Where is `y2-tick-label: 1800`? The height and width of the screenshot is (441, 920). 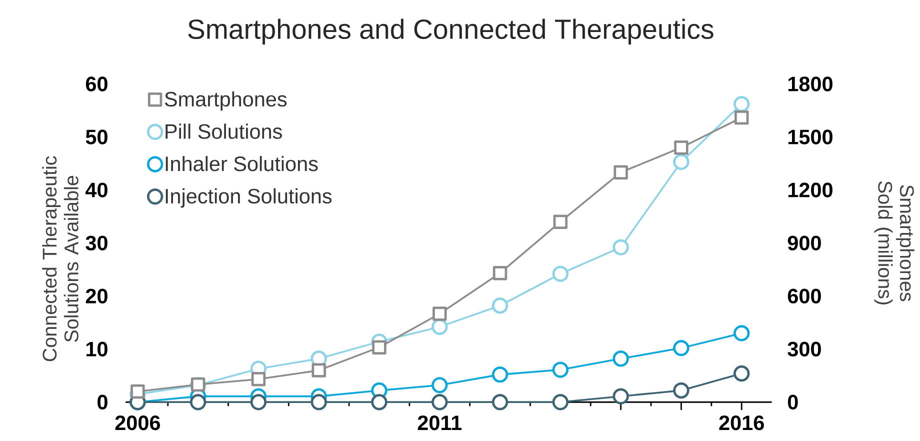 y2-tick-label: 1800 is located at coordinates (810, 84).